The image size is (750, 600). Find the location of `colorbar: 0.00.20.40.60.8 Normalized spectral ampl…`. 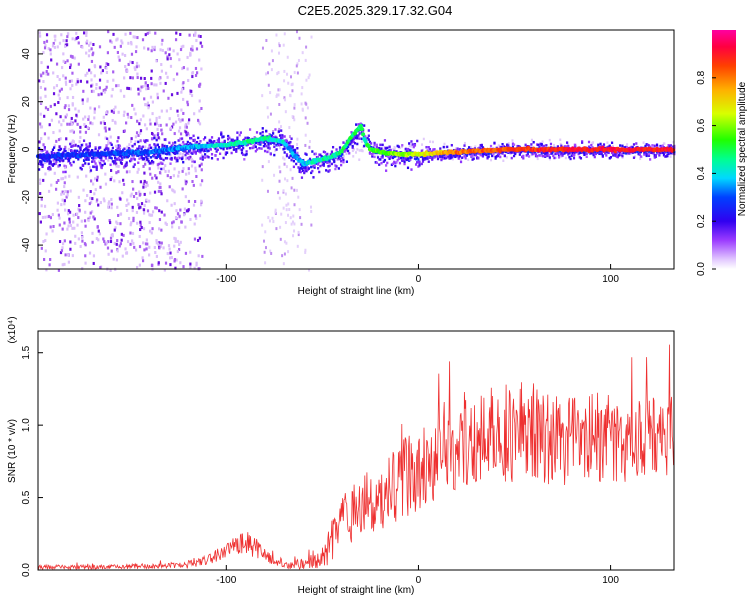

colorbar: 0.00.20.40.60.8 Normalized spectral ampl… is located at coordinates (722, 153).